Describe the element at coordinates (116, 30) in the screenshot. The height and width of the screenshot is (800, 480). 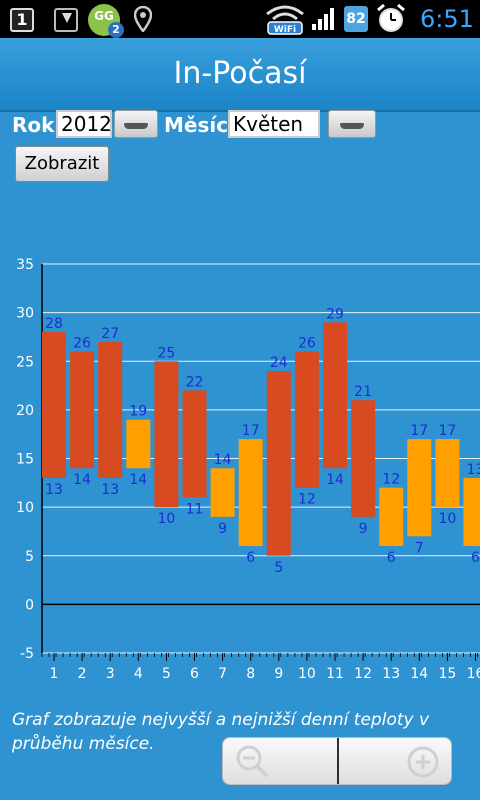
I see `gg-badge: 2` at that location.